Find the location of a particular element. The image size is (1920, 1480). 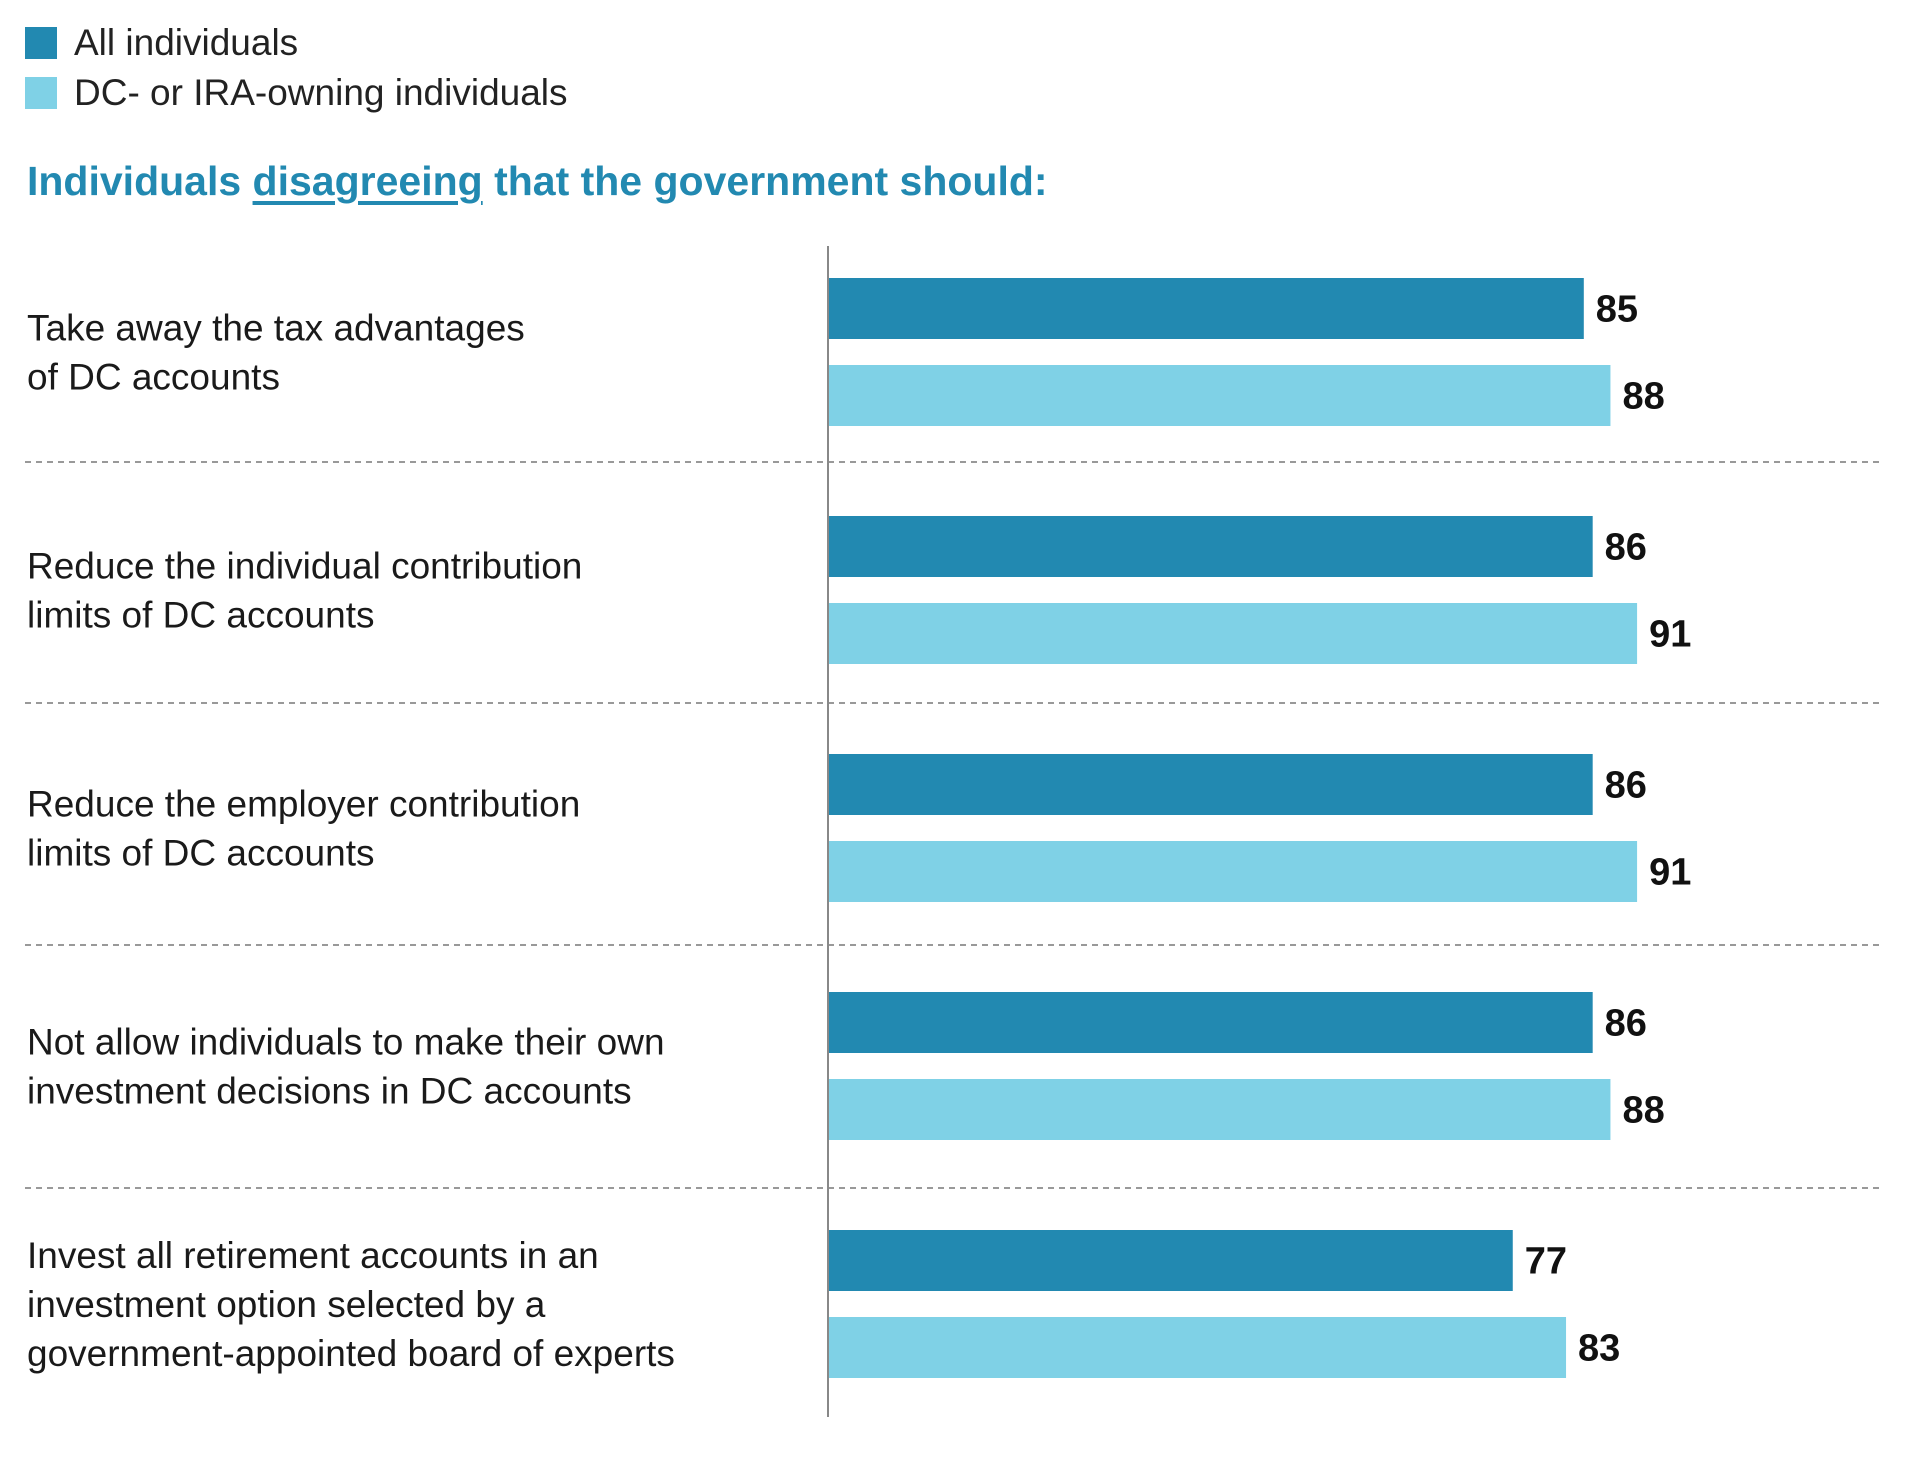

data-label: 85 is located at coordinates (1617, 310).